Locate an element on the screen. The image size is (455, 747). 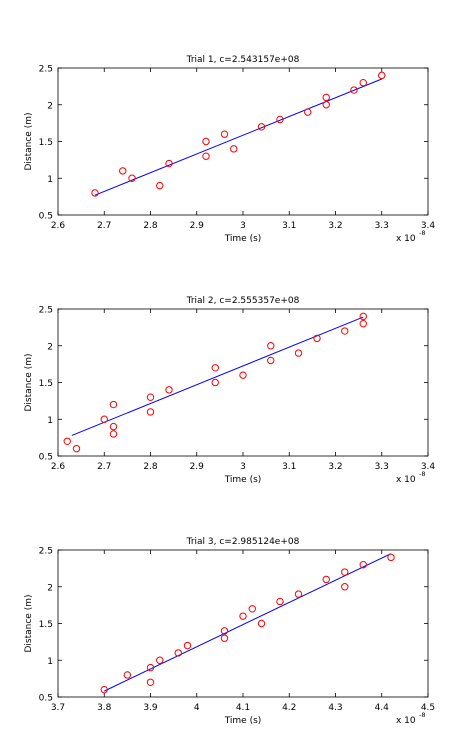
x-tick-label: 3 is located at coordinates (243, 226).